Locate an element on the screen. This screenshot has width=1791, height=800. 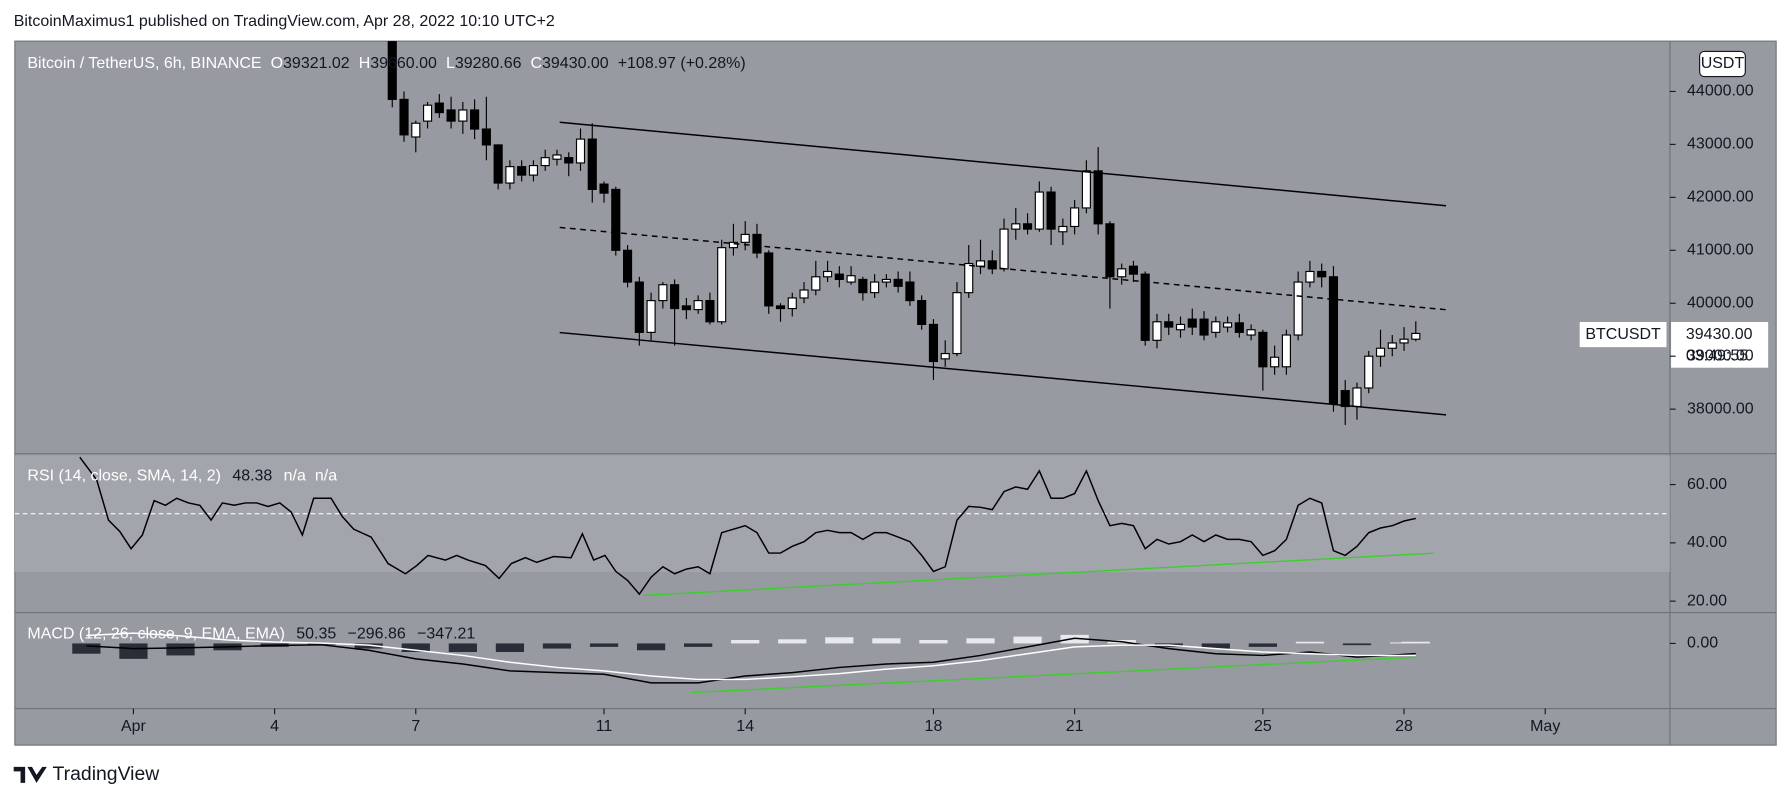
symbol-title: Bitcoin / TetherUS, 6h, BINANCE is located at coordinates (144, 63).